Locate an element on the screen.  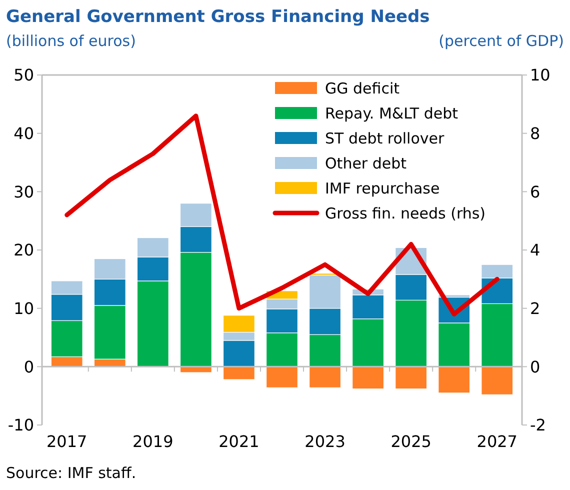
x-tick-label: 2019 is located at coordinates (153, 441).